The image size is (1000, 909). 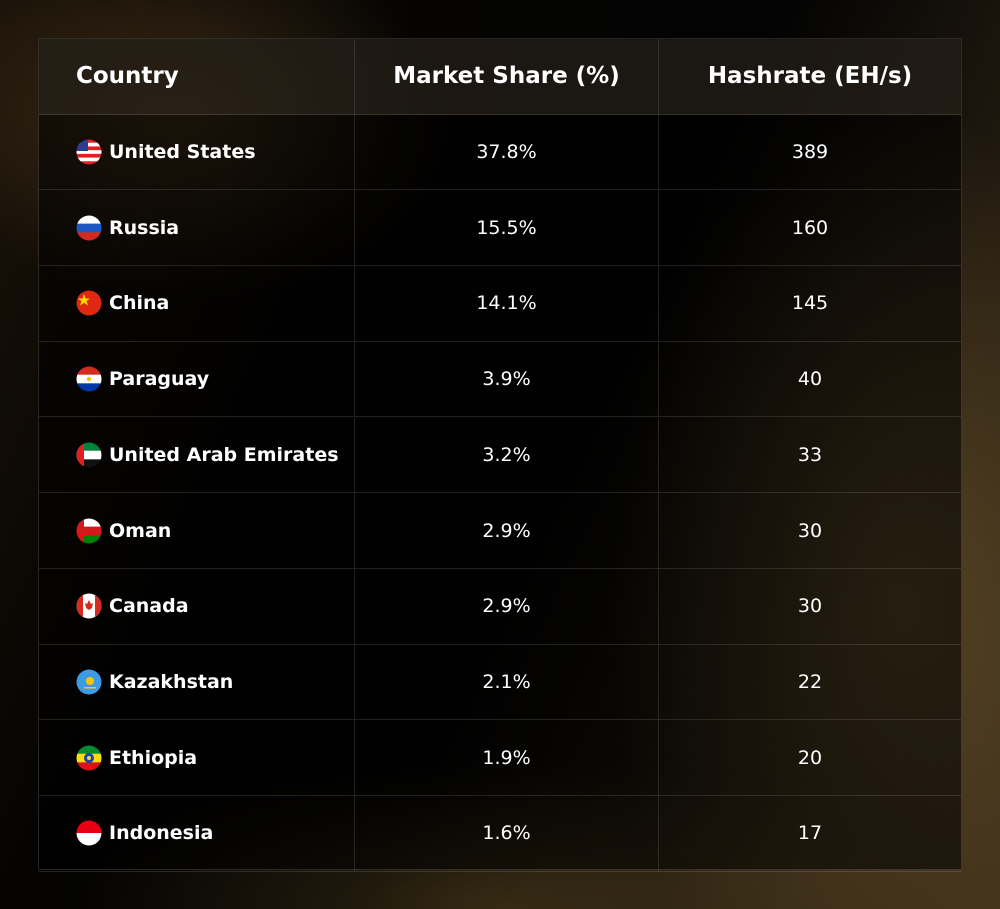 I want to click on cell-value: 33, so click(x=810, y=454).